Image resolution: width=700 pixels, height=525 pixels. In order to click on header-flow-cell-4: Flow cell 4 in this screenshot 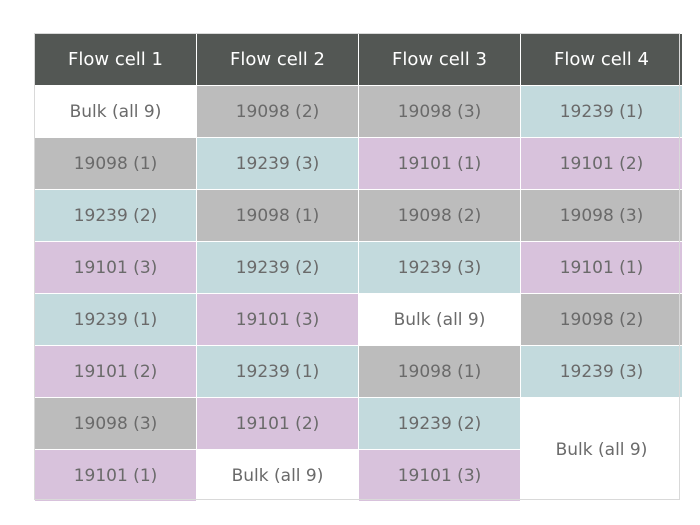, I will do `click(601, 59)`.